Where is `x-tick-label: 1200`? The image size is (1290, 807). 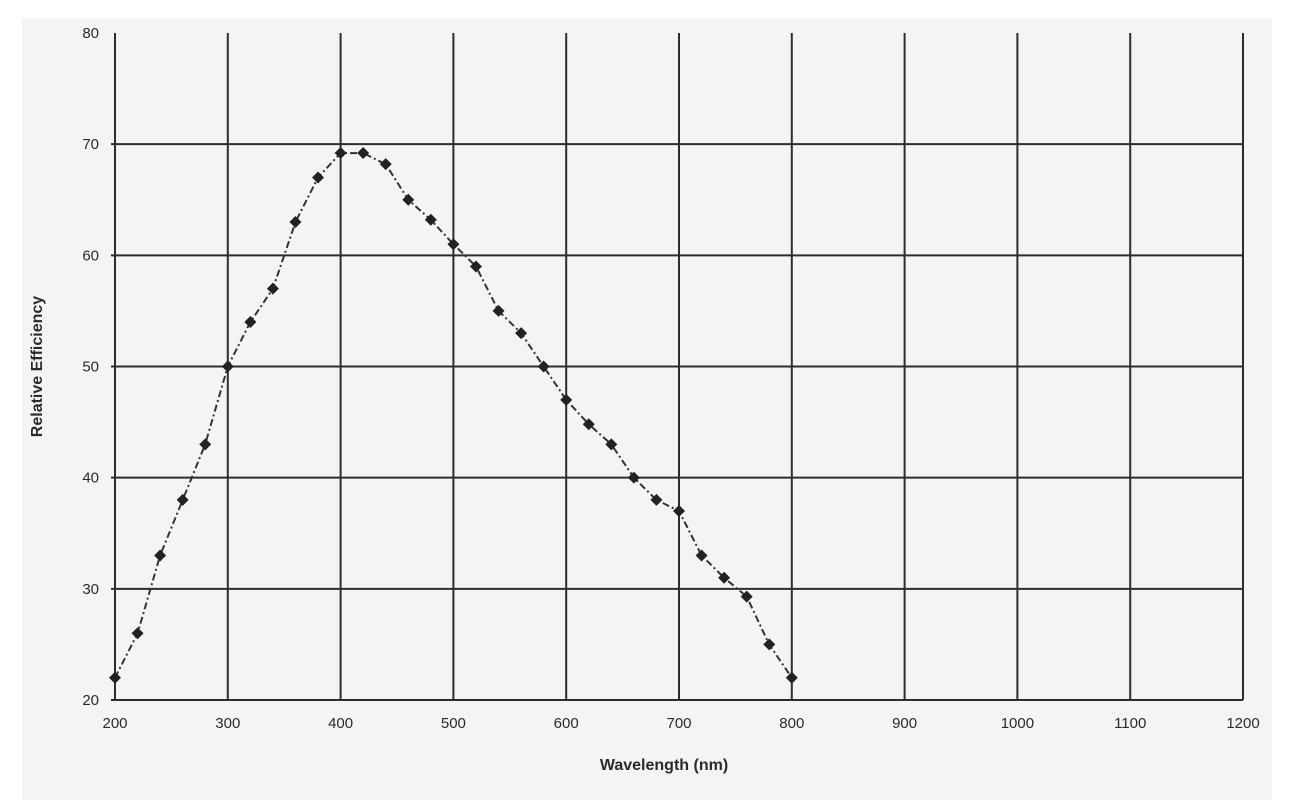
x-tick-label: 1200 is located at coordinates (1242, 723).